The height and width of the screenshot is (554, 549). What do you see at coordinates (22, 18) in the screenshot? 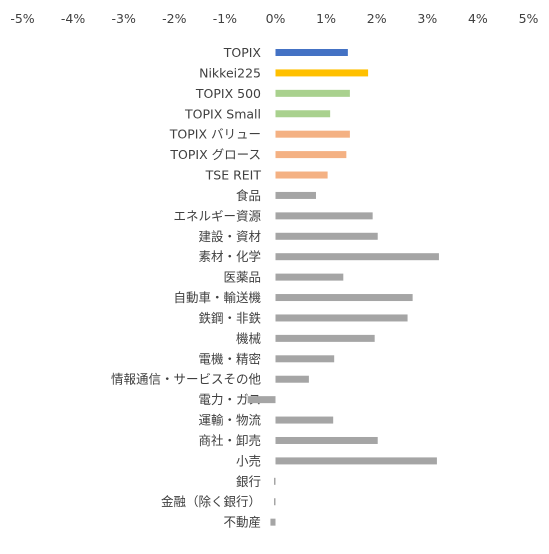
I see `x-tick-label: -5%` at bounding box center [22, 18].